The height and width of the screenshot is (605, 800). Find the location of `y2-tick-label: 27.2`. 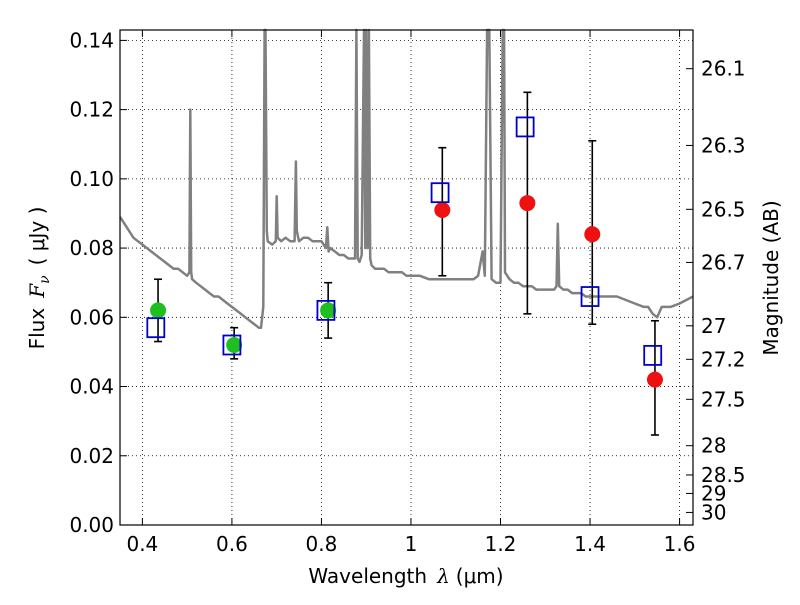

y2-tick-label: 27.2 is located at coordinates (723, 359).